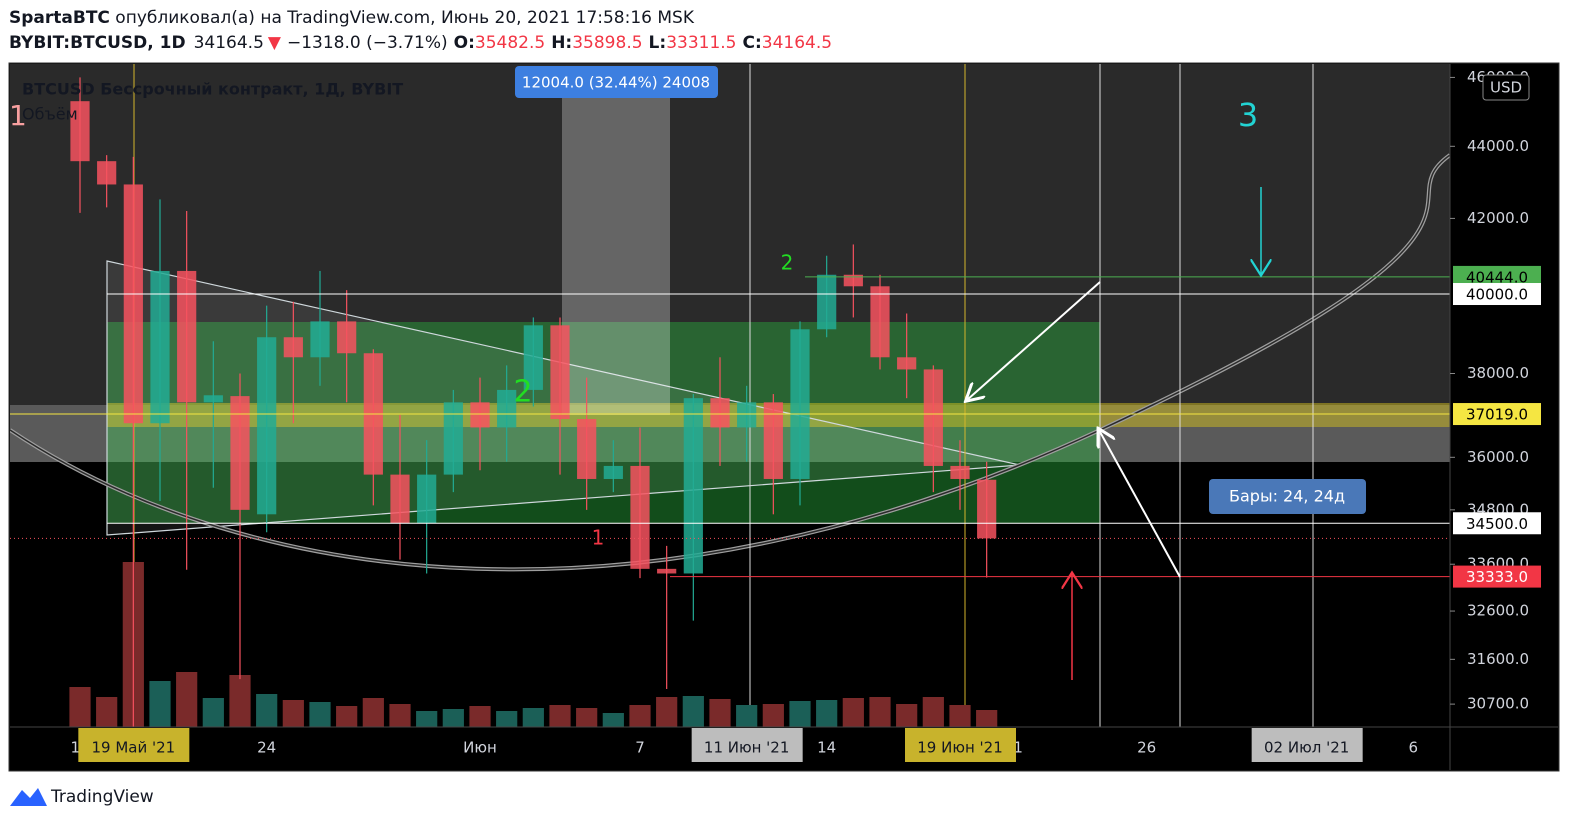 This screenshot has width=1585, height=833. What do you see at coordinates (266, 748) in the screenshot?
I see `x-tick-label: 24` at bounding box center [266, 748].